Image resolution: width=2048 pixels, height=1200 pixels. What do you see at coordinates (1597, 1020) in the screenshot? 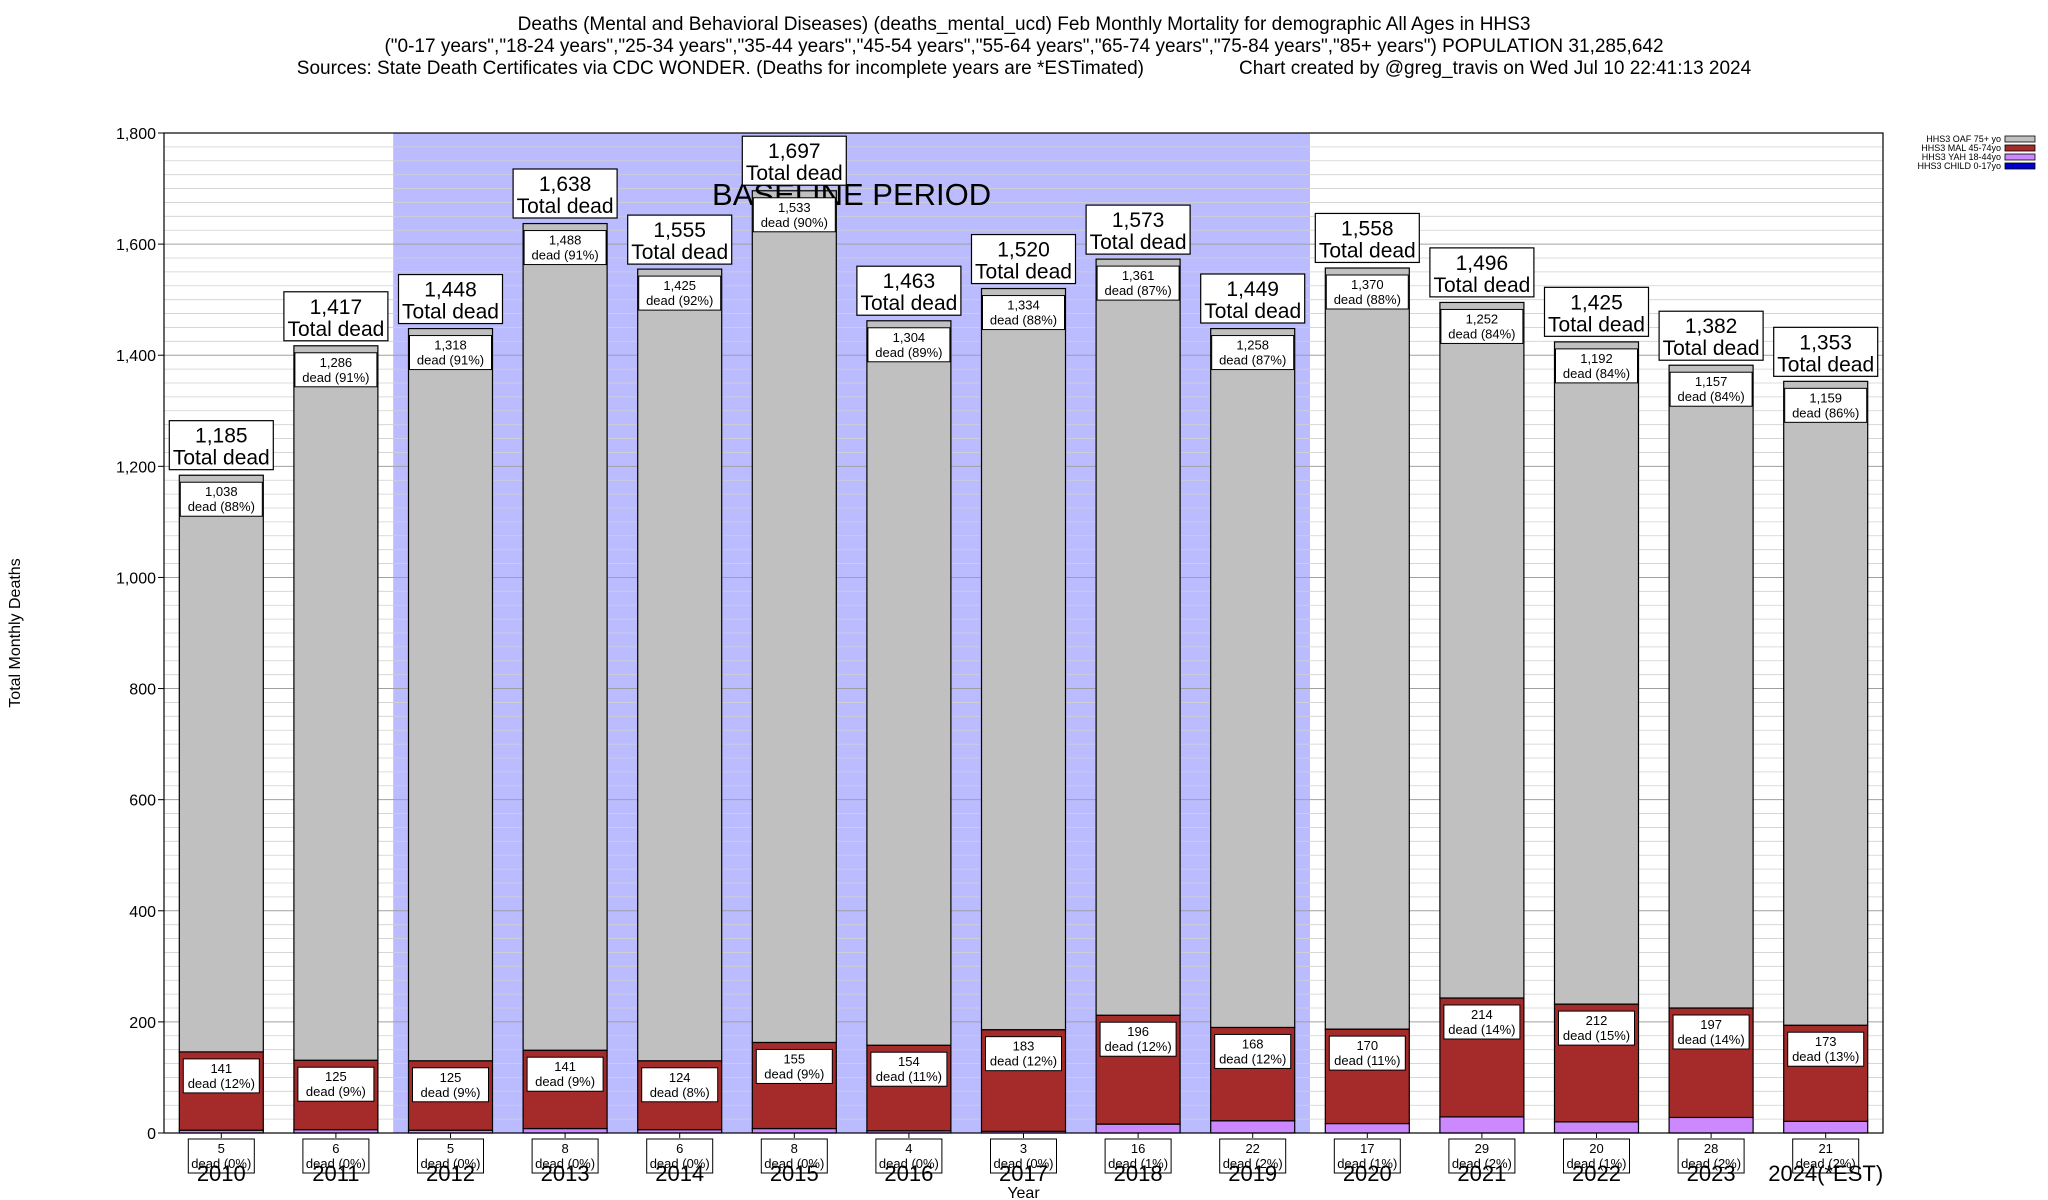
I see `mal-segment-label: 212` at bounding box center [1597, 1020].